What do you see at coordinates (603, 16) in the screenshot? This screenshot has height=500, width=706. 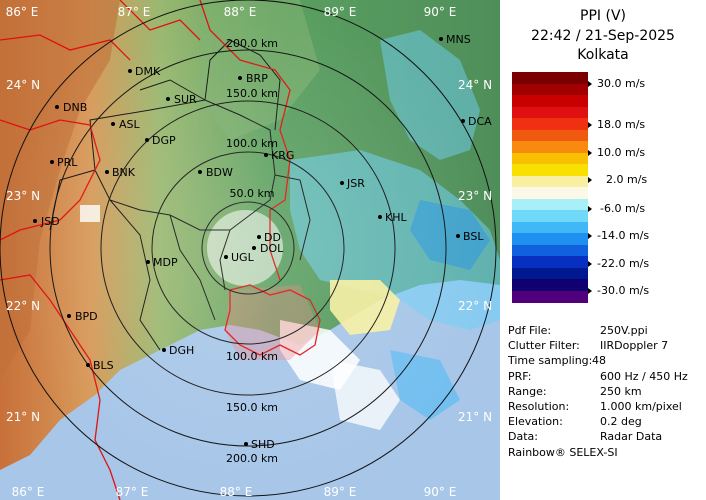 I see `product-title: PPI (V)` at bounding box center [603, 16].